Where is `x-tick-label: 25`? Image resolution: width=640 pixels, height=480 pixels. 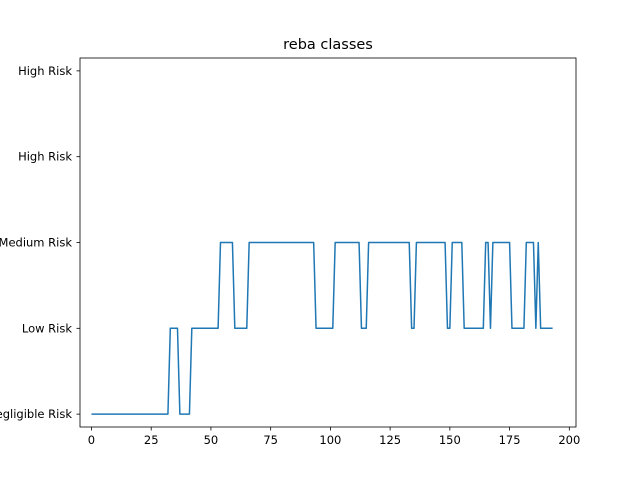
x-tick-label: 25 is located at coordinates (151, 440).